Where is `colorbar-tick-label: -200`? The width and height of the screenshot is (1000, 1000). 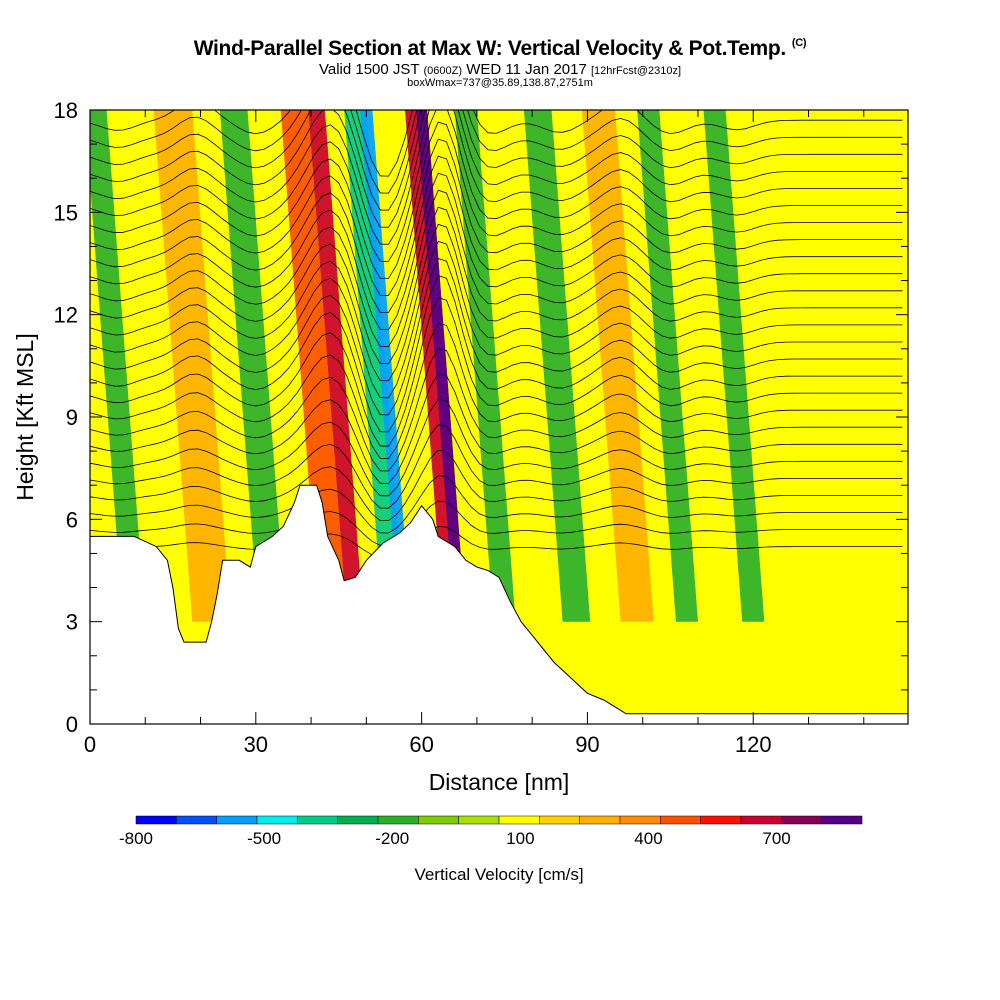 colorbar-tick-label: -200 is located at coordinates (392, 838).